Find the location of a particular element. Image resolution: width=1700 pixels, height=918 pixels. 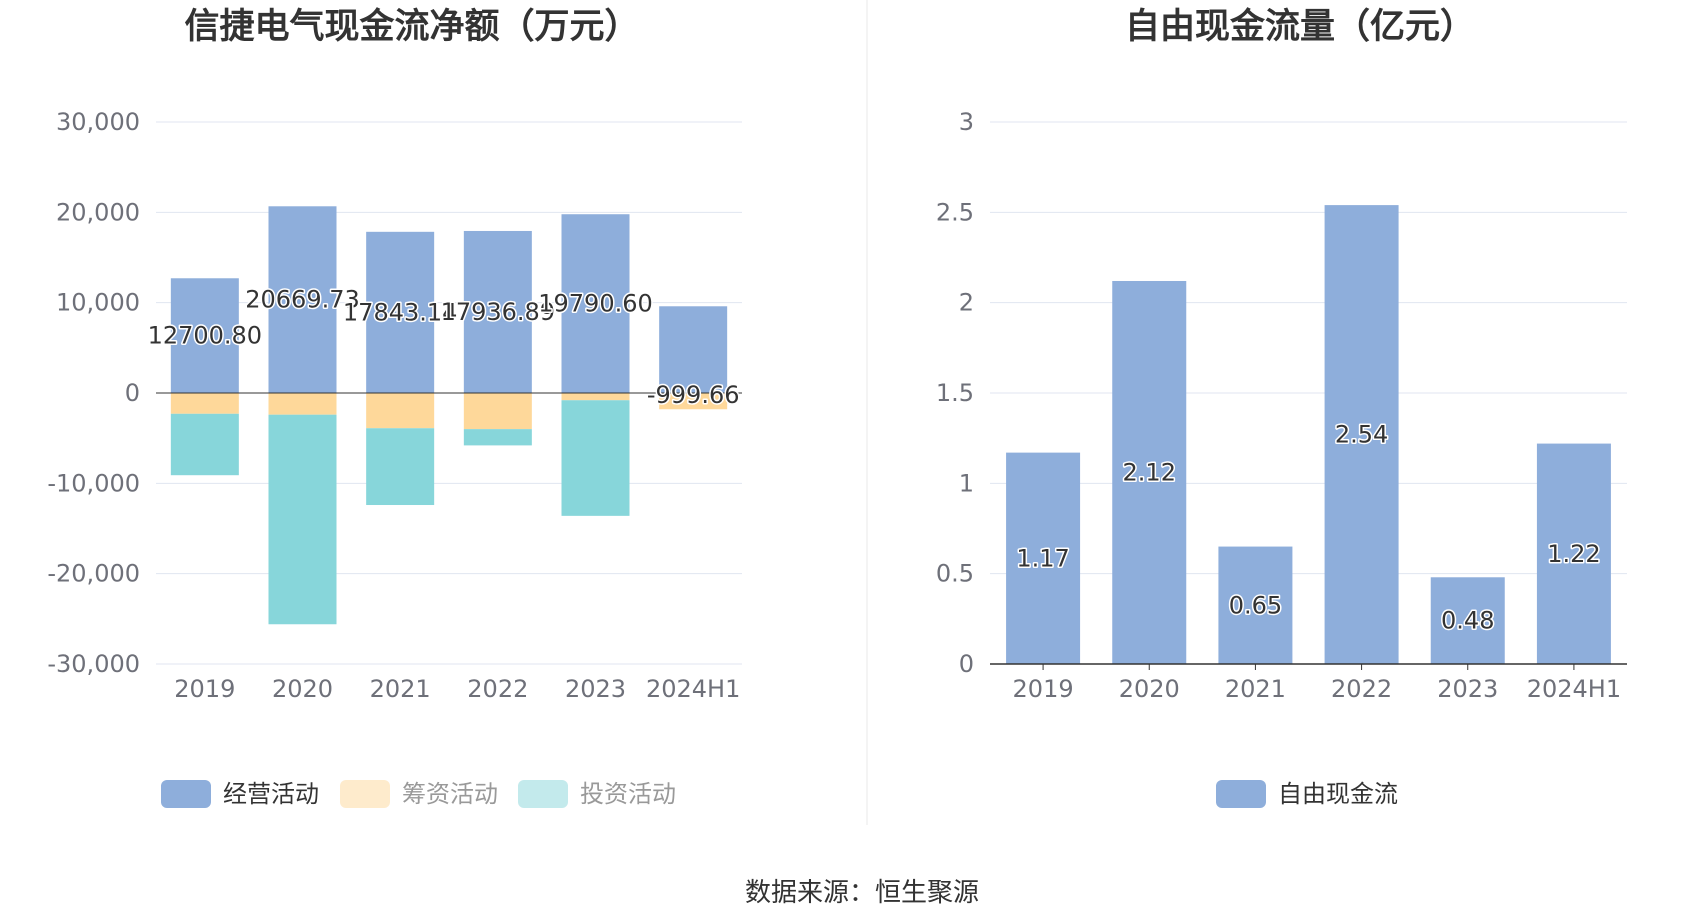

data-label: 19790.60 is located at coordinates (595, 304).